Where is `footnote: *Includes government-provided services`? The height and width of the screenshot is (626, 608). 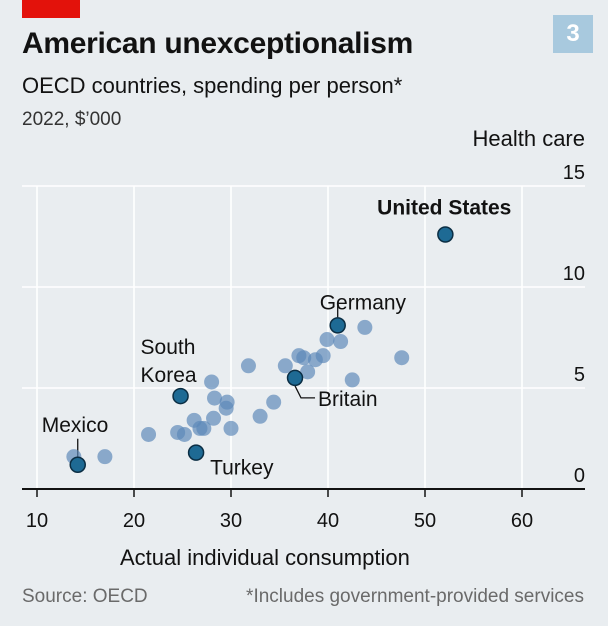
footnote: *Includes government-provided services is located at coordinates (415, 596).